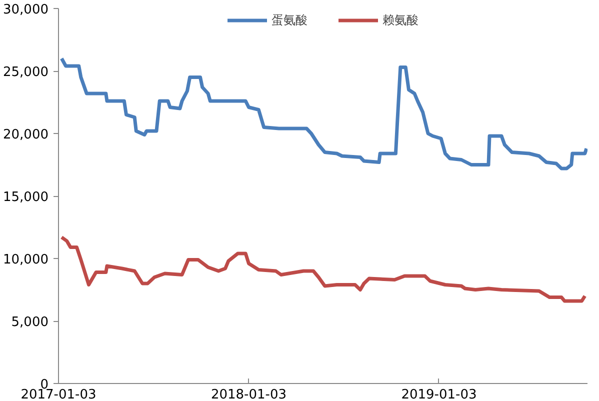 The image size is (599, 401). What do you see at coordinates (26, 10) in the screenshot?
I see `y-tick-label: 30,000` at bounding box center [26, 10].